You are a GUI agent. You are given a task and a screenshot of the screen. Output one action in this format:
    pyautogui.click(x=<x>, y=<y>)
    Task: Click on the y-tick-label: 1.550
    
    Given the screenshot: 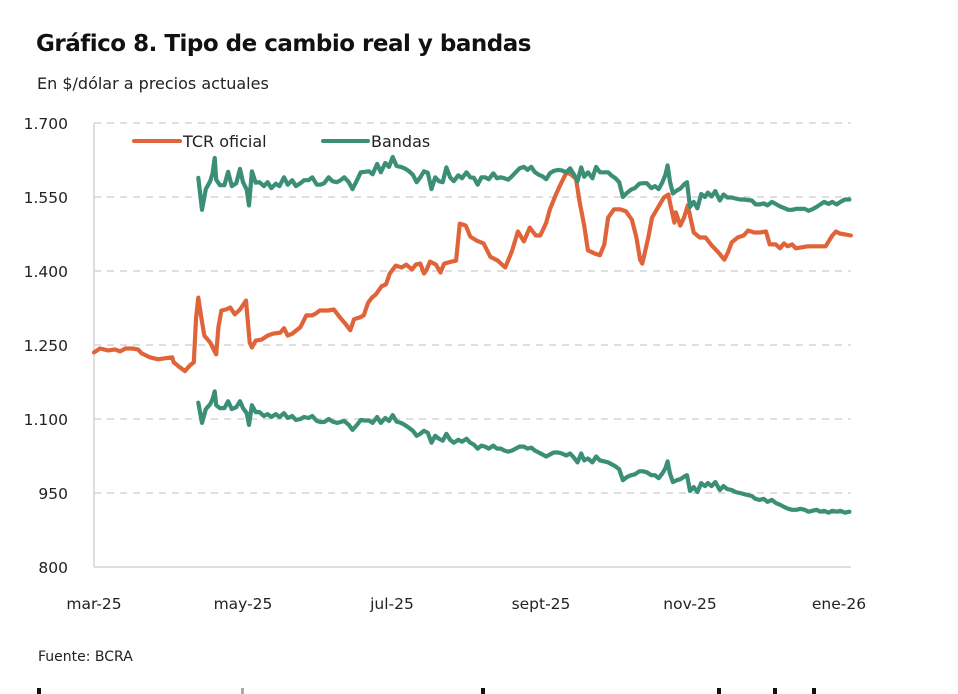 What is the action you would take?
    pyautogui.click(x=46, y=198)
    